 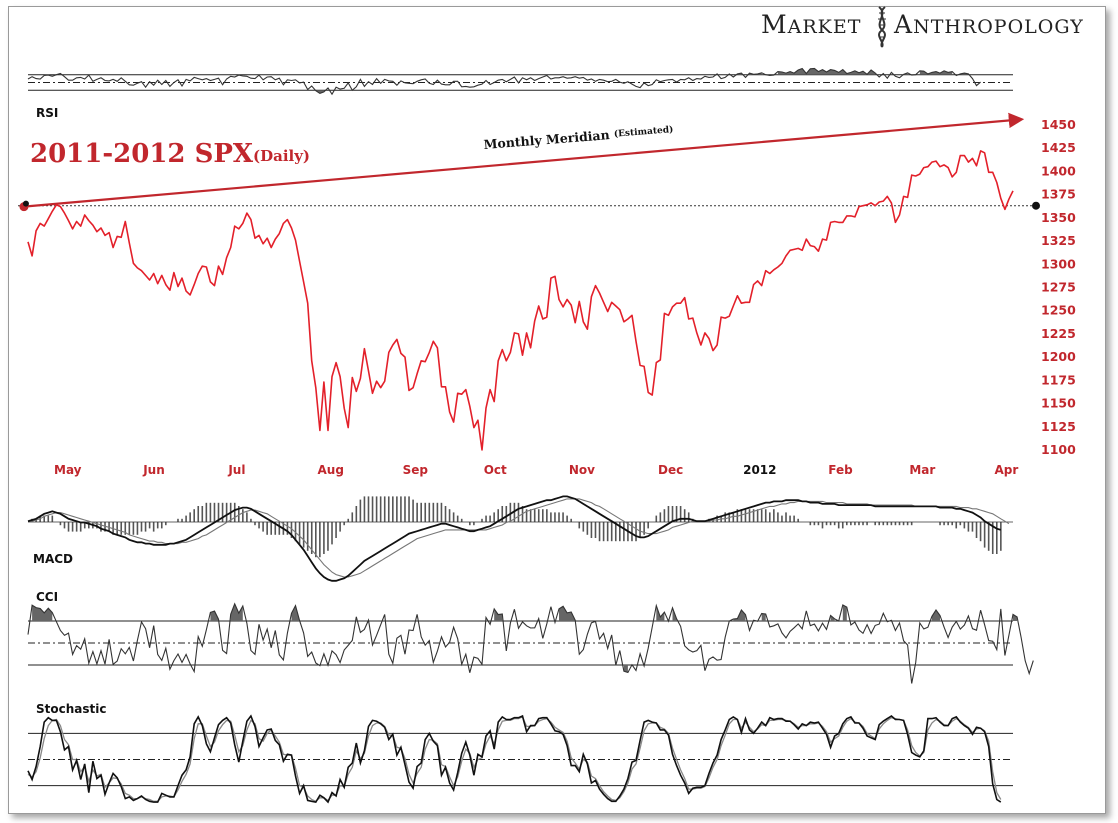 What do you see at coordinates (25, 203) in the screenshot?
I see `meridian-origin-marker` at bounding box center [25, 203].